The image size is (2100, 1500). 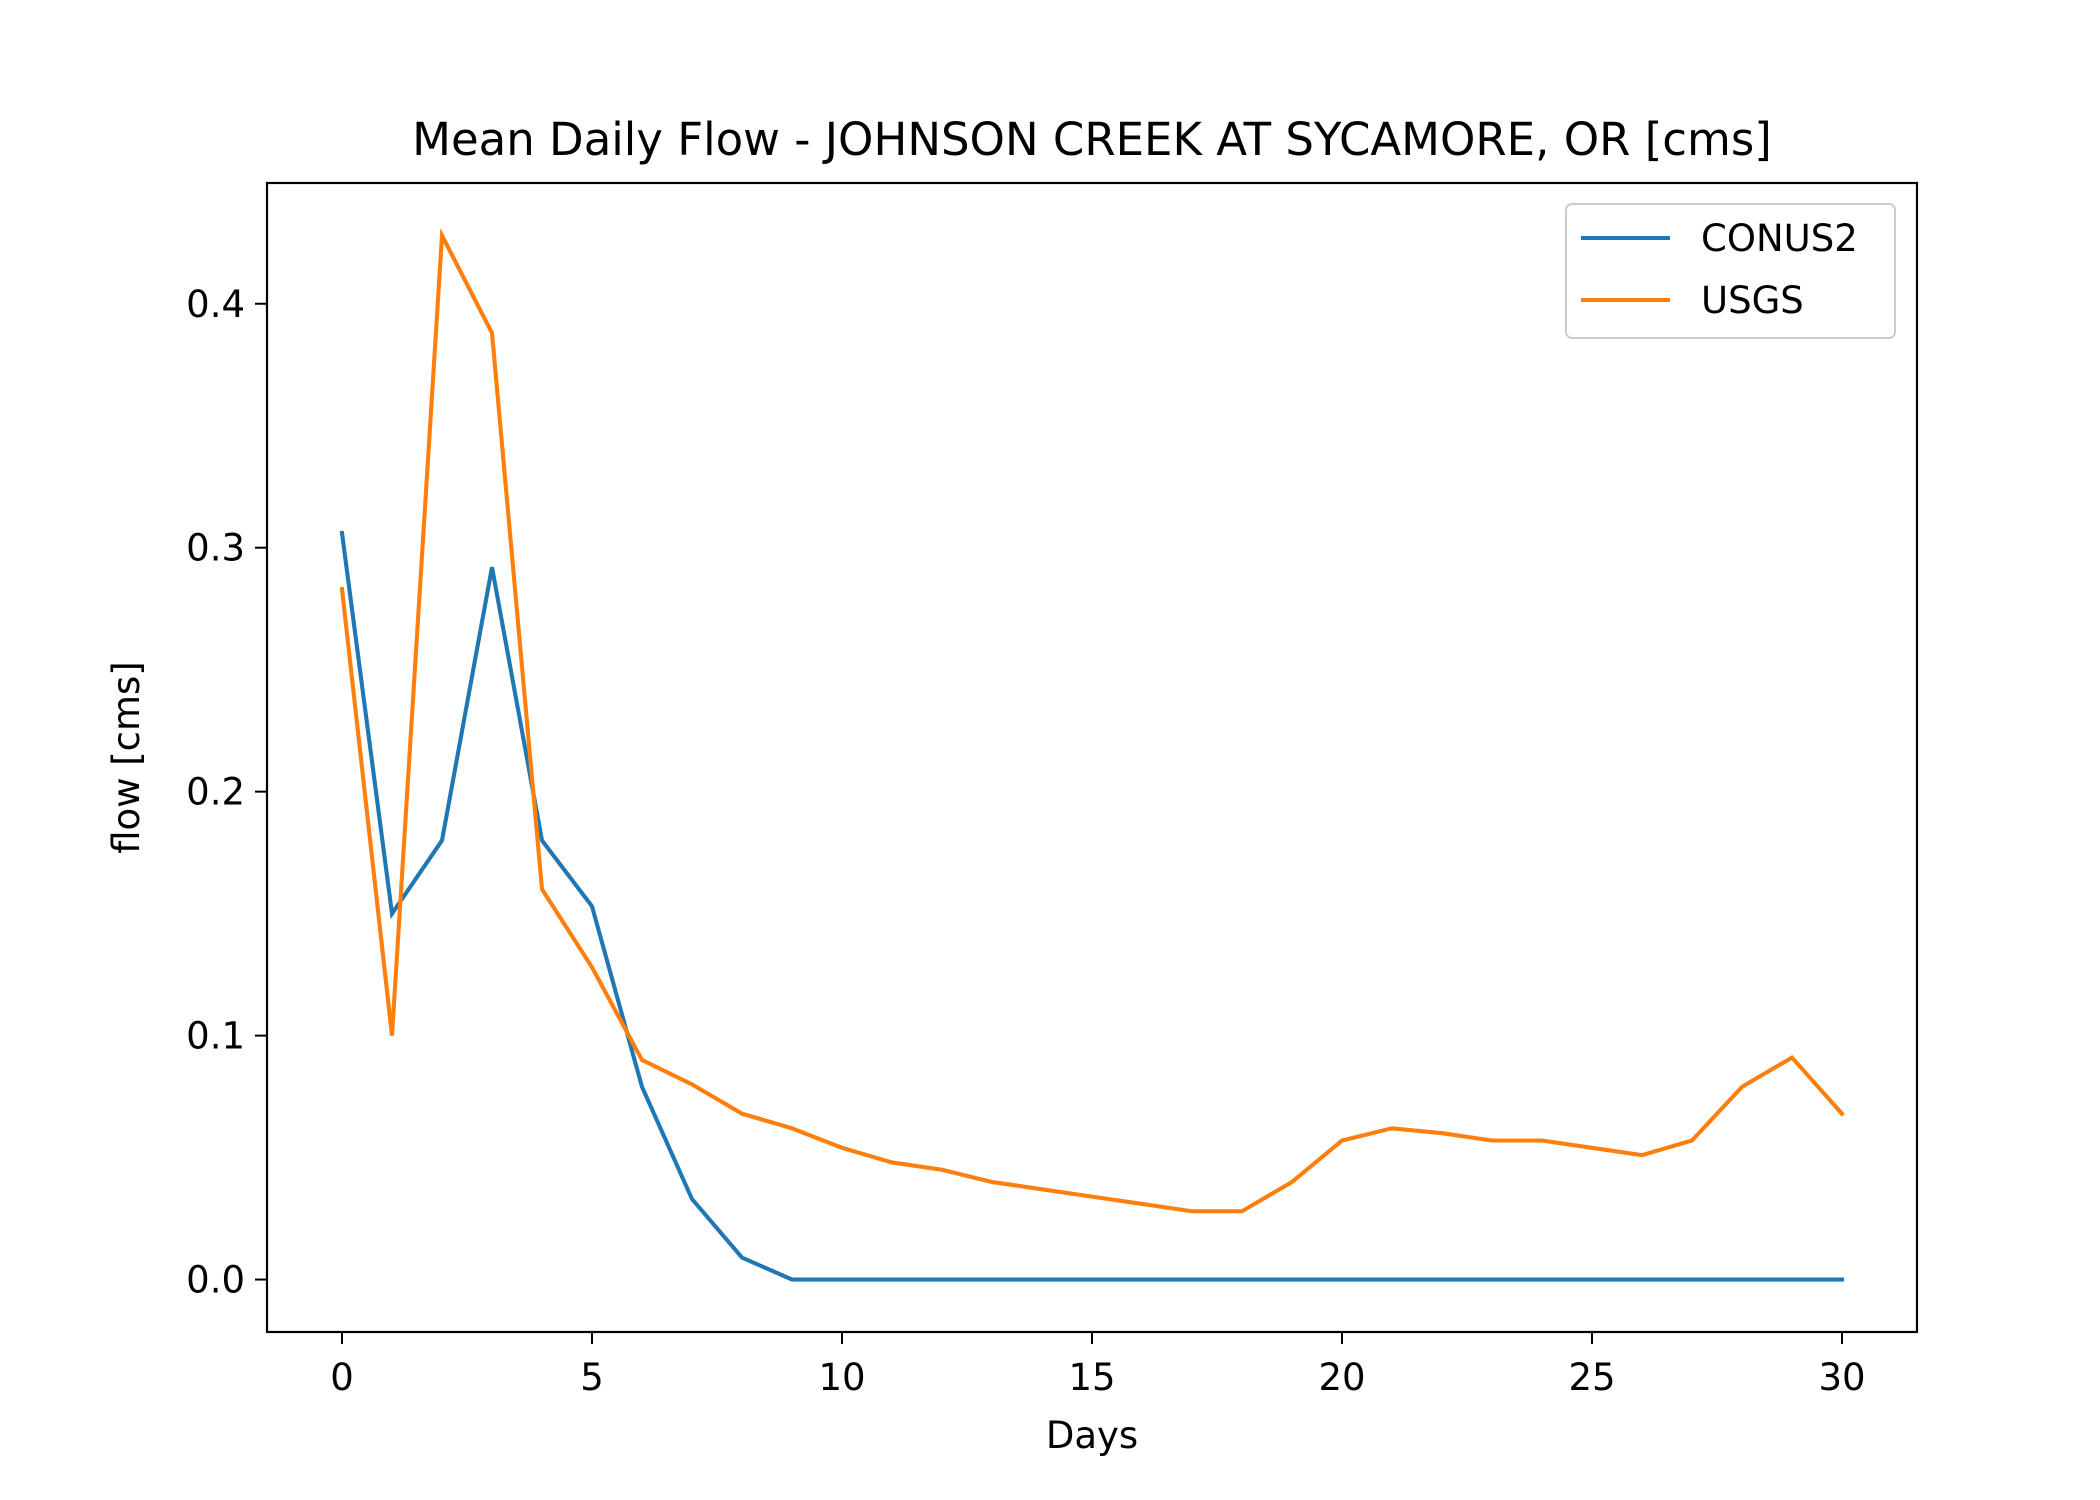 What do you see at coordinates (1091, 1377) in the screenshot?
I see `x-tick-label: 15` at bounding box center [1091, 1377].